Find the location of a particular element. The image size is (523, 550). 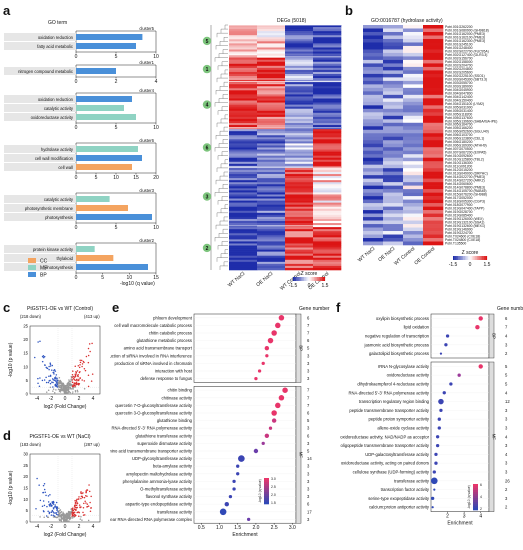

legend-label: CC is located at coordinates (44, 262).